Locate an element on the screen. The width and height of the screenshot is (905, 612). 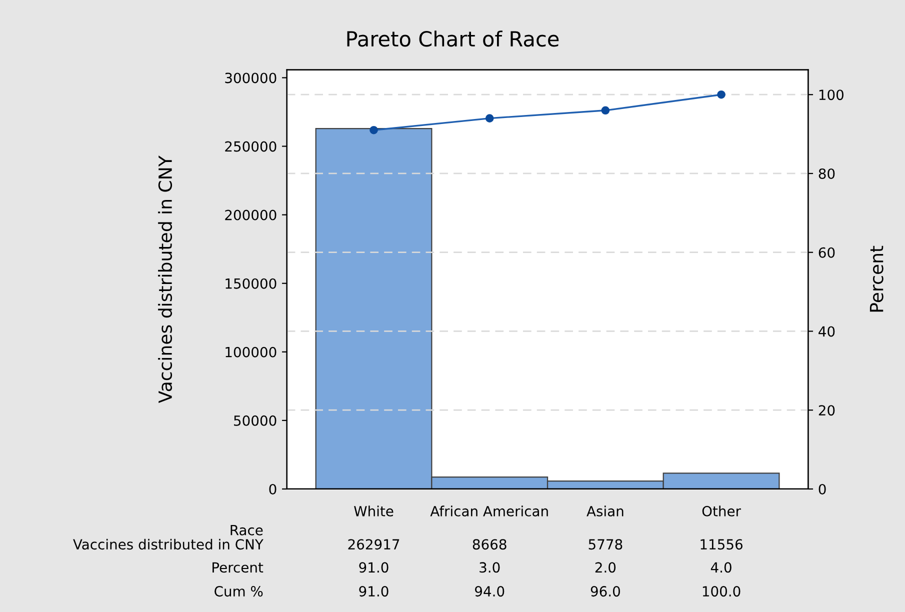
text: 2.0 is located at coordinates (605, 567).